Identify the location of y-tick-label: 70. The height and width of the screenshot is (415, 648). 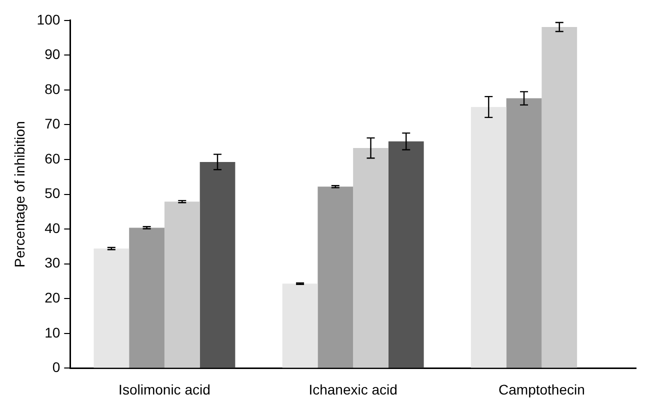
(52, 124).